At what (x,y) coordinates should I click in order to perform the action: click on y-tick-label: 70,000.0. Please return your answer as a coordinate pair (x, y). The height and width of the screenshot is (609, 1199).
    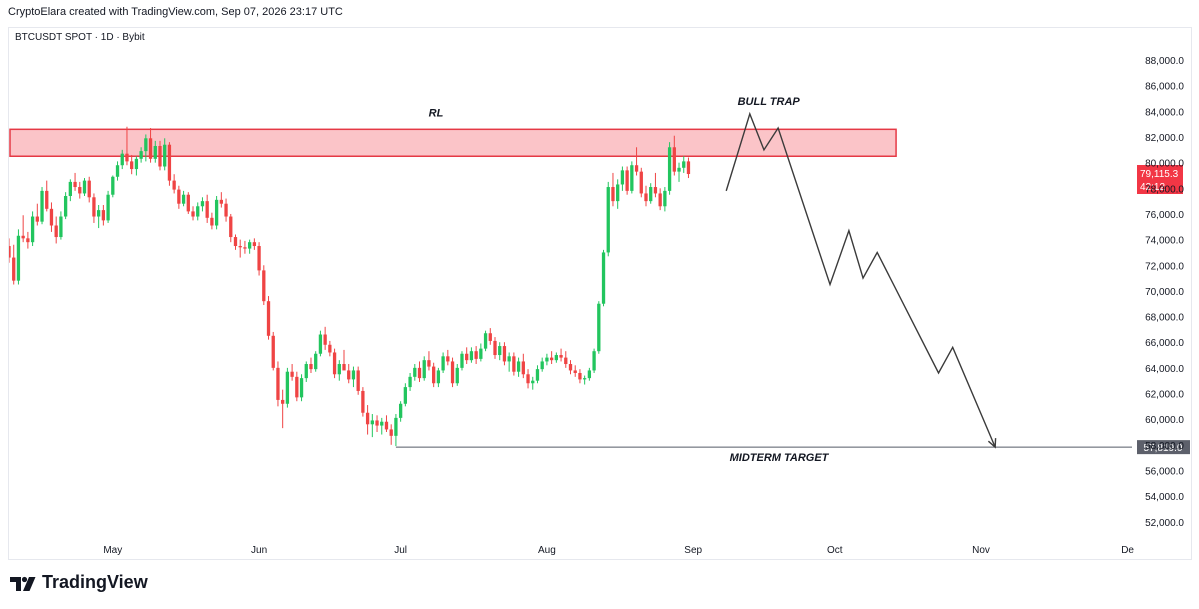
    Looking at the image, I should click on (1164, 292).